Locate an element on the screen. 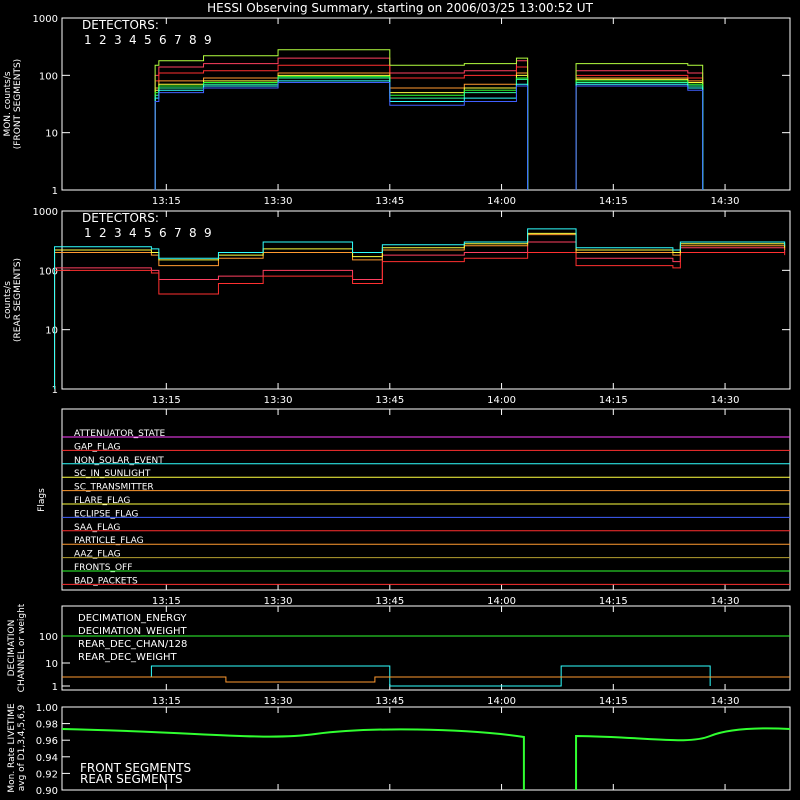  flag-label: BAD_PACKETS is located at coordinates (106, 581).